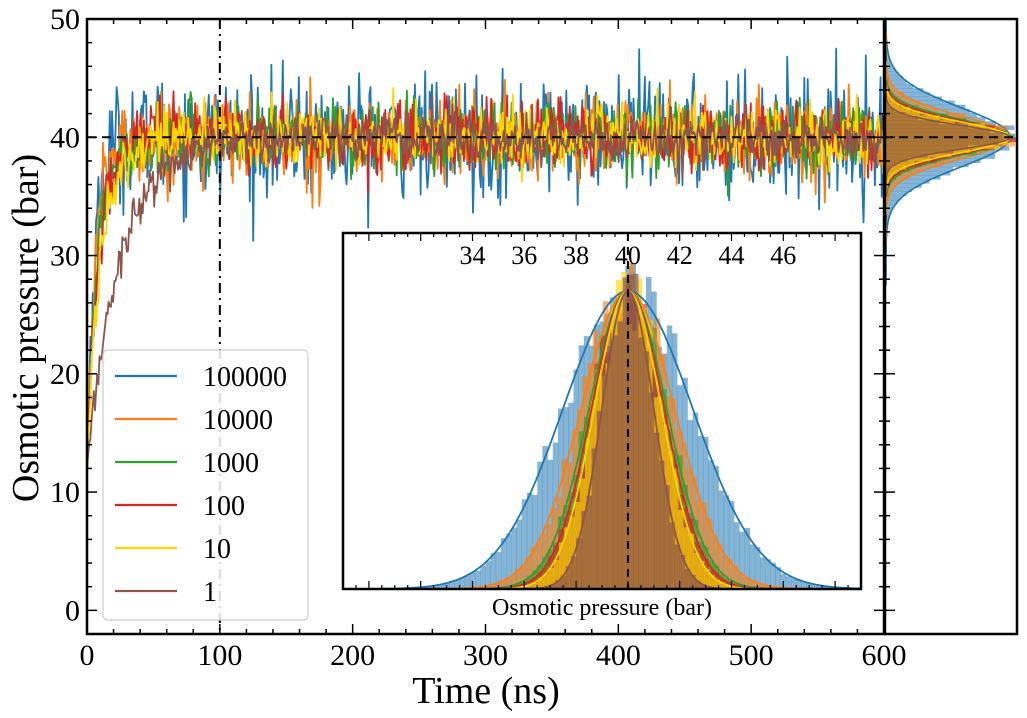 The height and width of the screenshot is (718, 1027). I want to click on y-tick-label: 20, so click(65, 374).